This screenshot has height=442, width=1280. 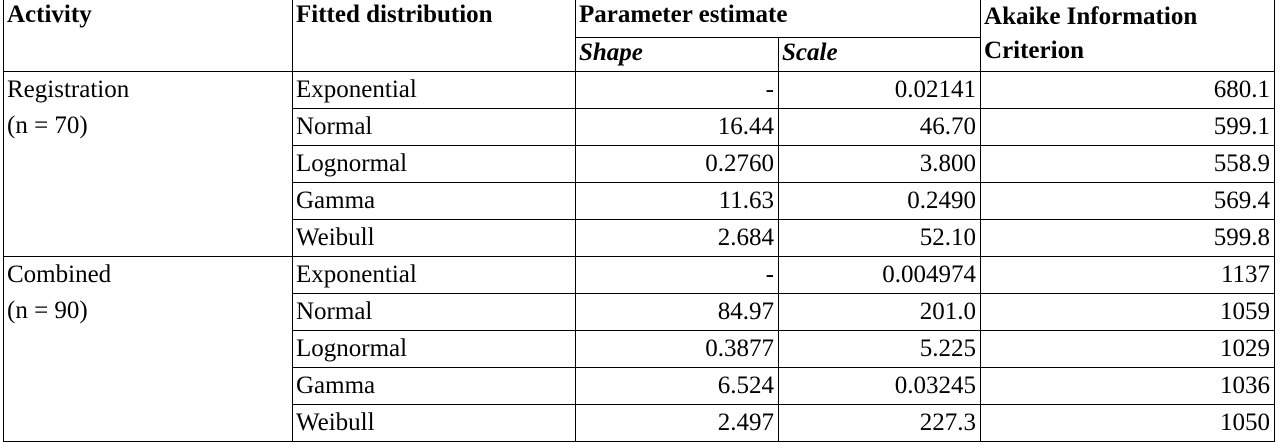 What do you see at coordinates (879, 54) in the screenshot?
I see `header-scale: Scale` at bounding box center [879, 54].